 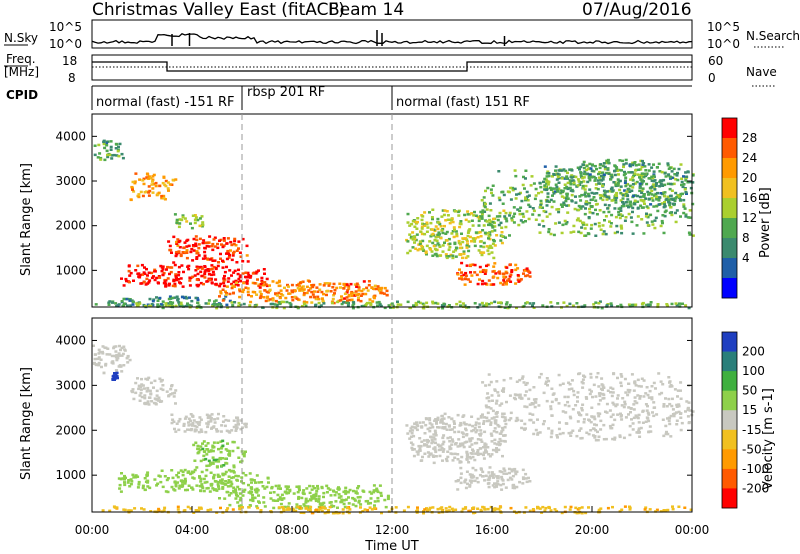 I want to click on colorbar-swatch, so click(x=729, y=148).